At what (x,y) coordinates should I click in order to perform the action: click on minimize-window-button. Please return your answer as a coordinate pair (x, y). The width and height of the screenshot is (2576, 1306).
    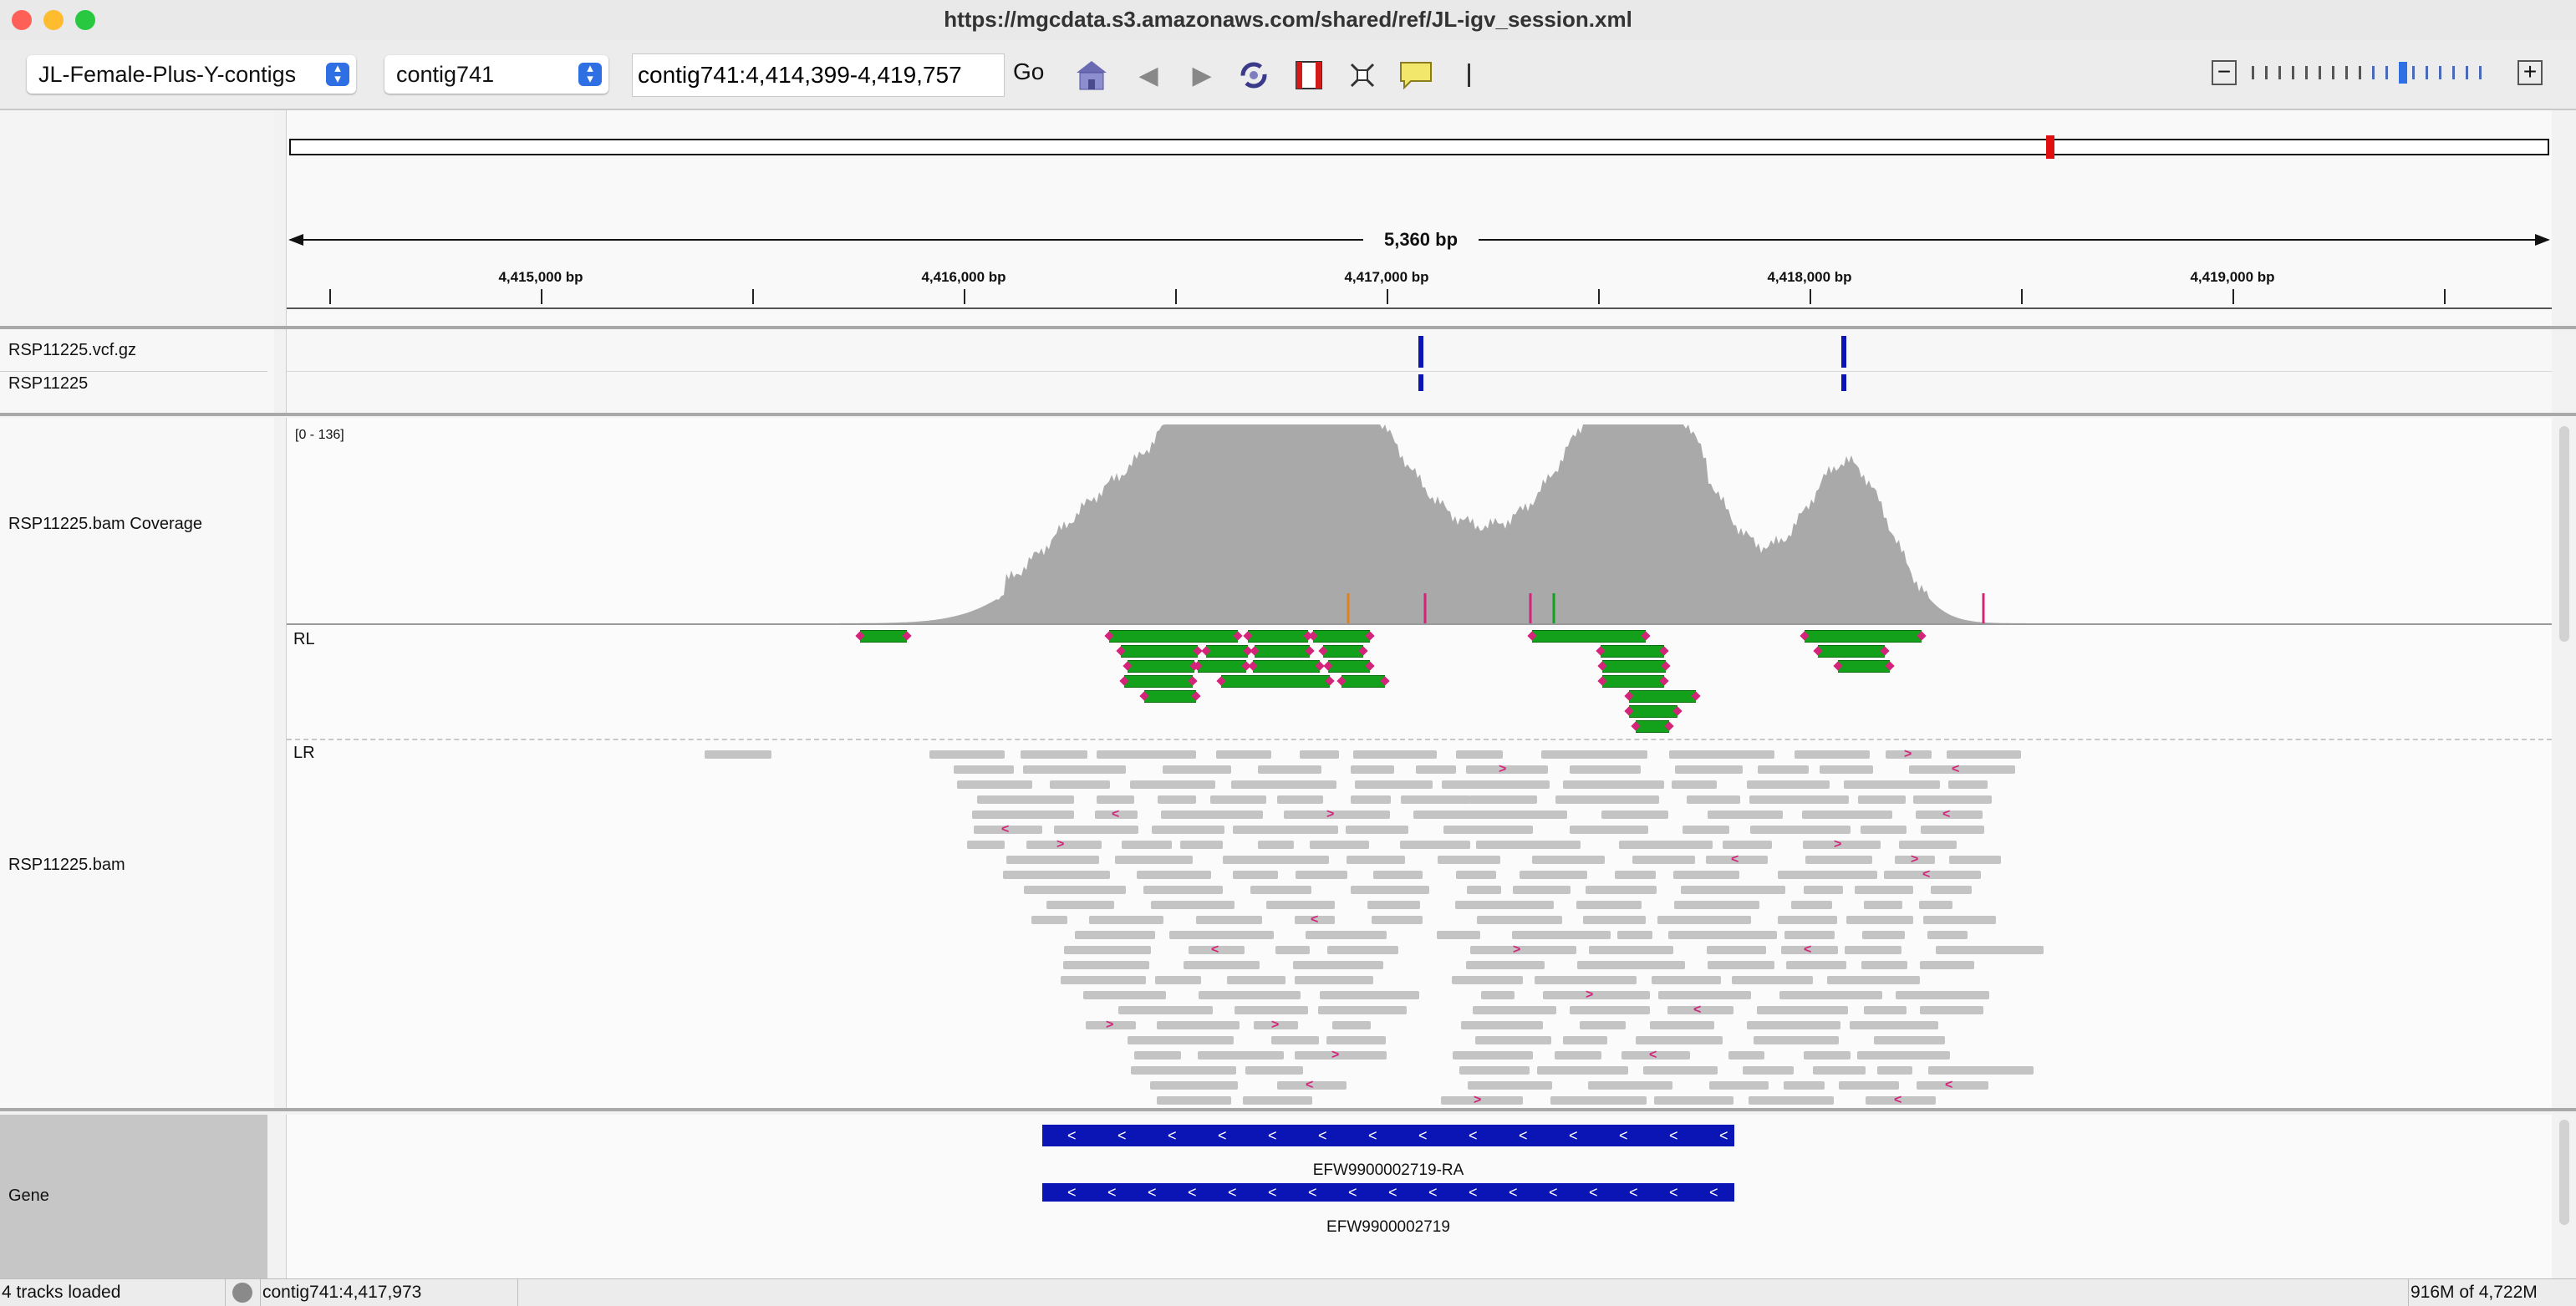
    Looking at the image, I should click on (53, 20).